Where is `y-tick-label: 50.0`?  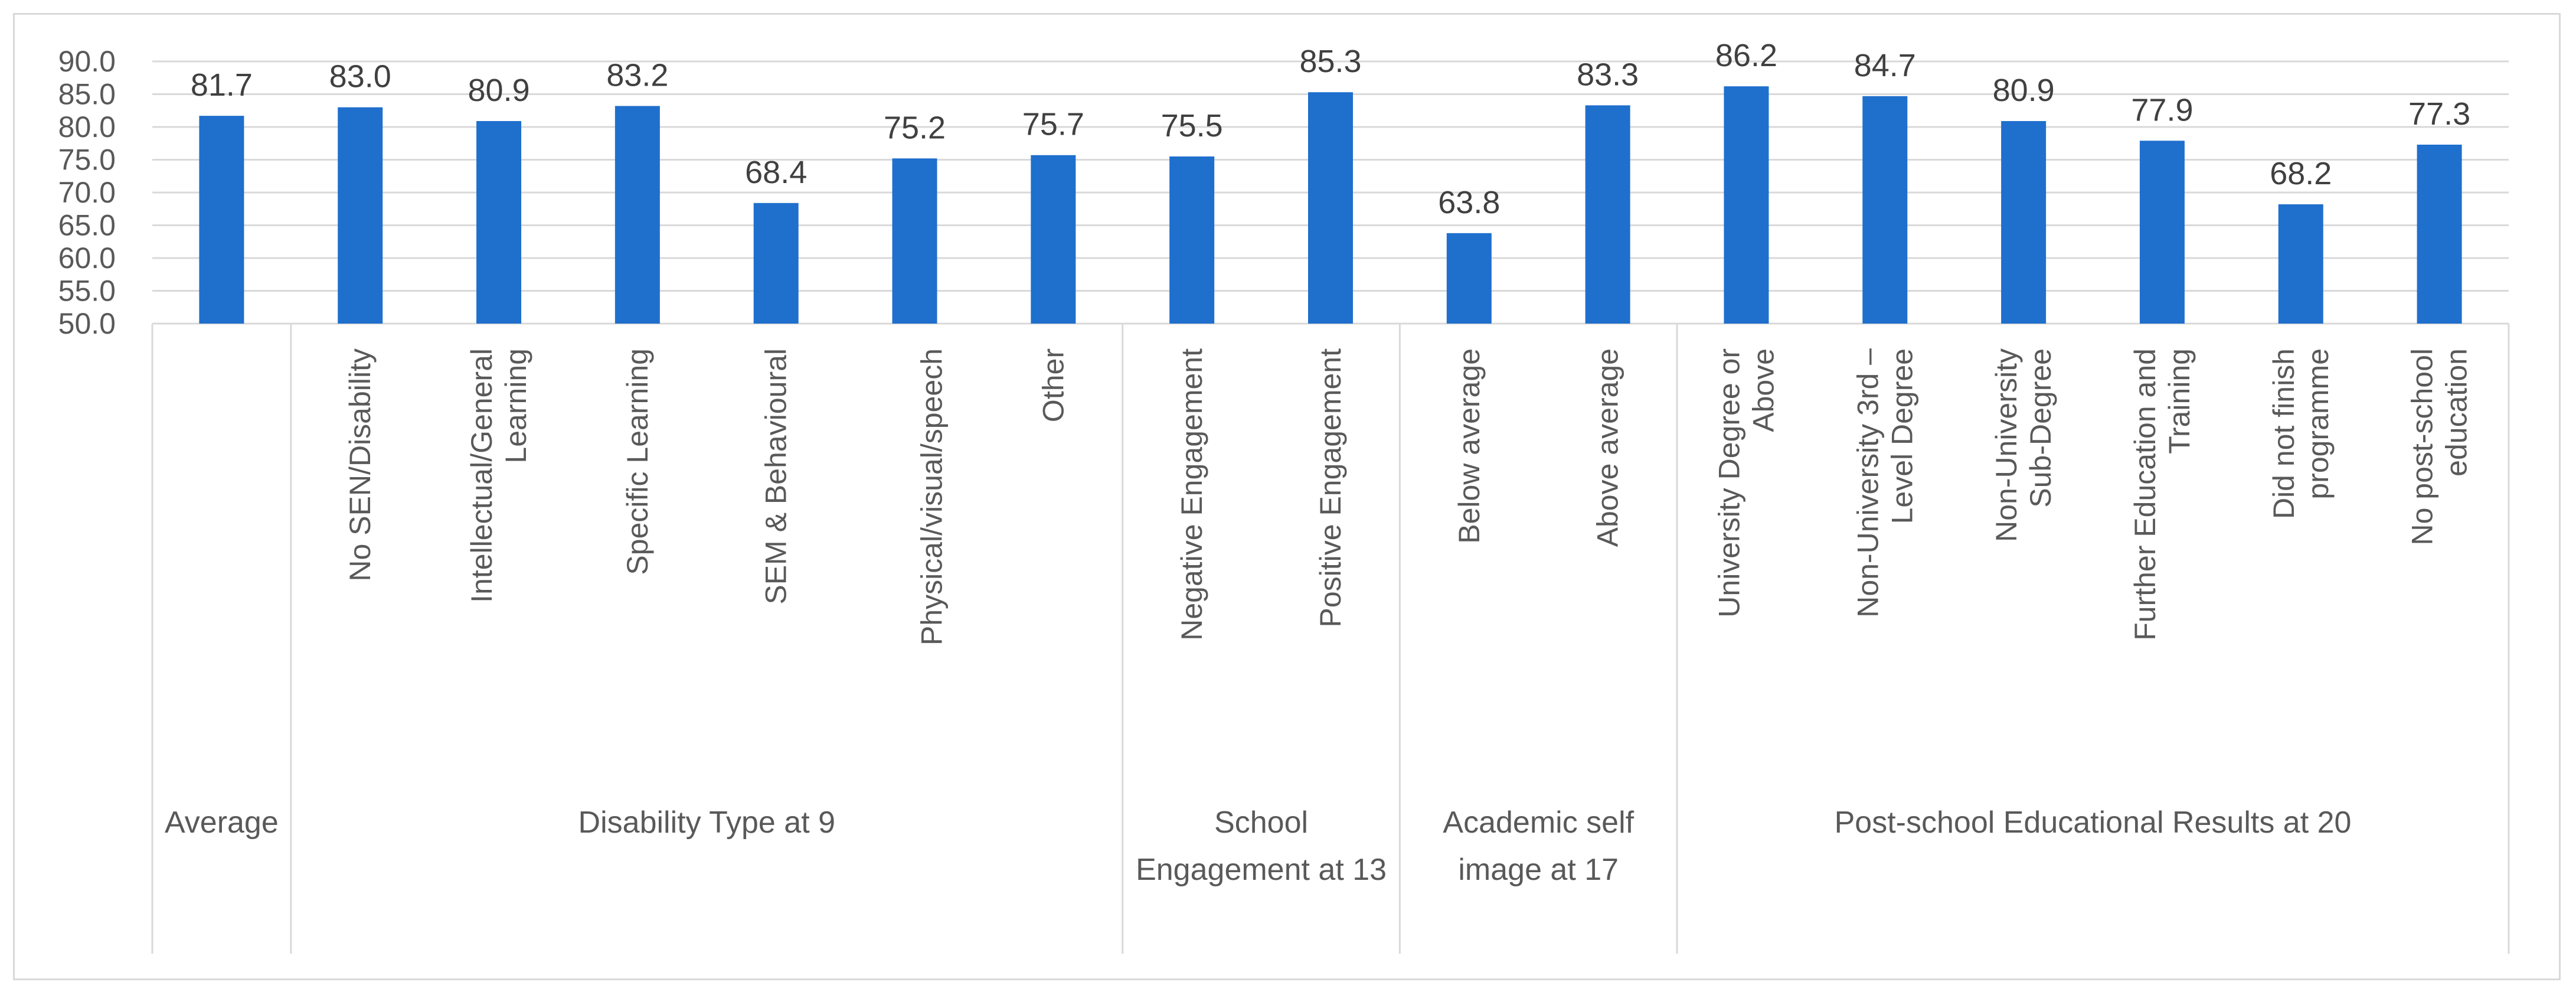 y-tick-label: 50.0 is located at coordinates (87, 323).